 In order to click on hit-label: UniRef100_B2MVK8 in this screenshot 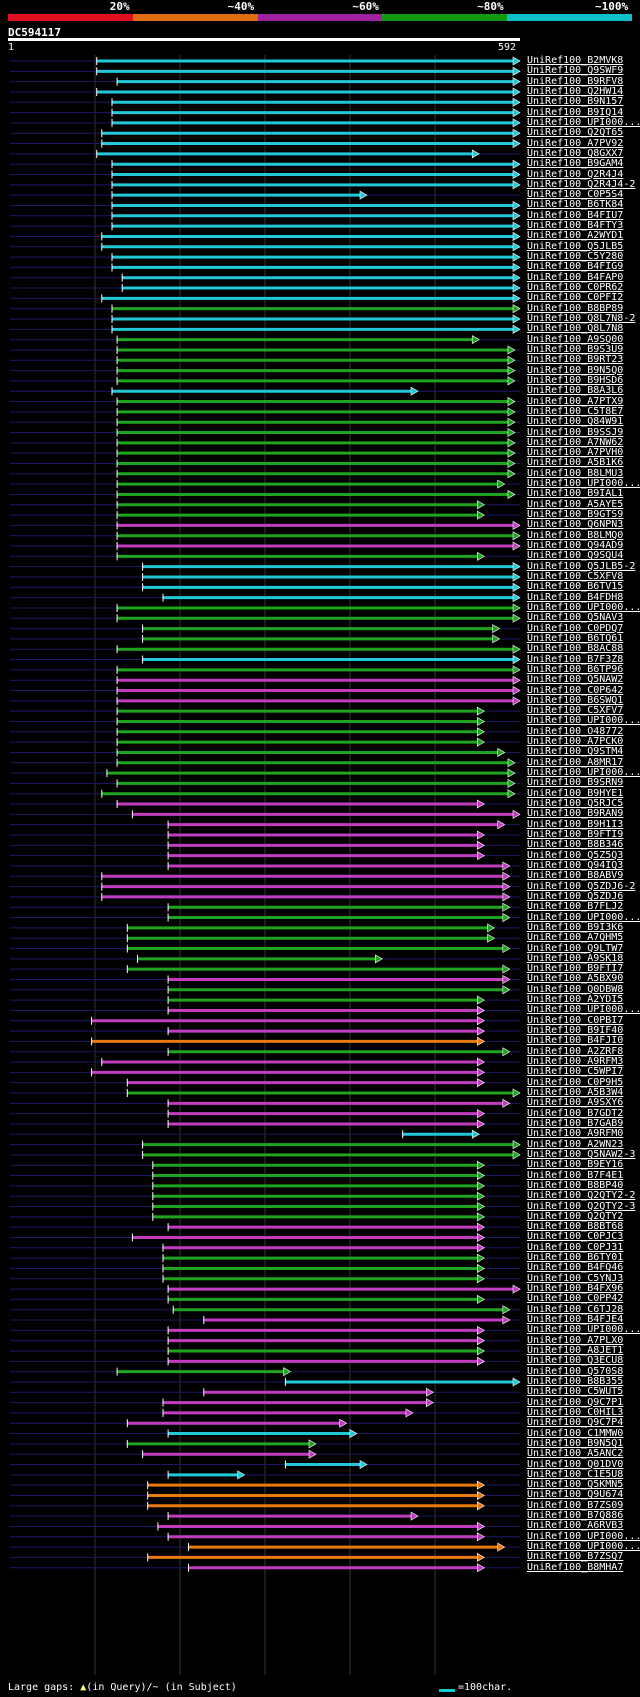, I will do `click(575, 60)`.